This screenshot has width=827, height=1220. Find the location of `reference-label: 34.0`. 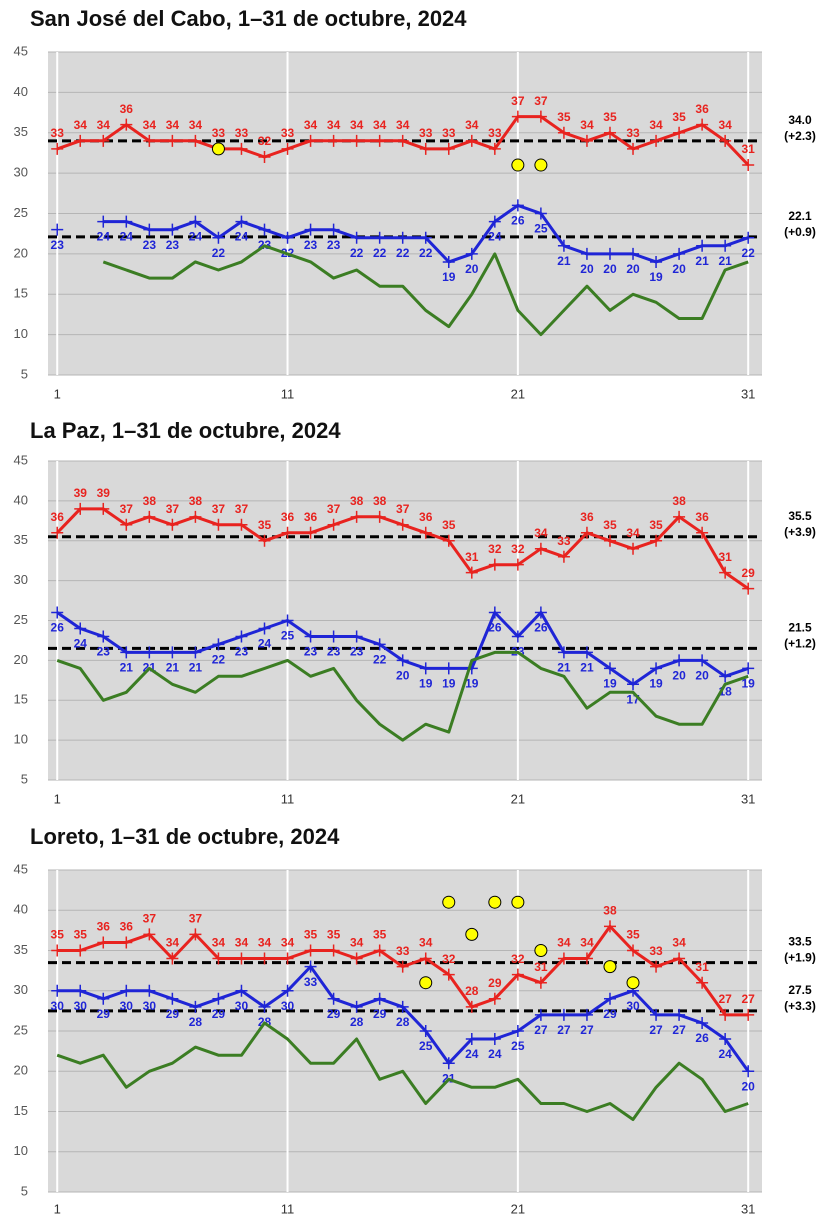

reference-label: 34.0 is located at coordinates (800, 120).